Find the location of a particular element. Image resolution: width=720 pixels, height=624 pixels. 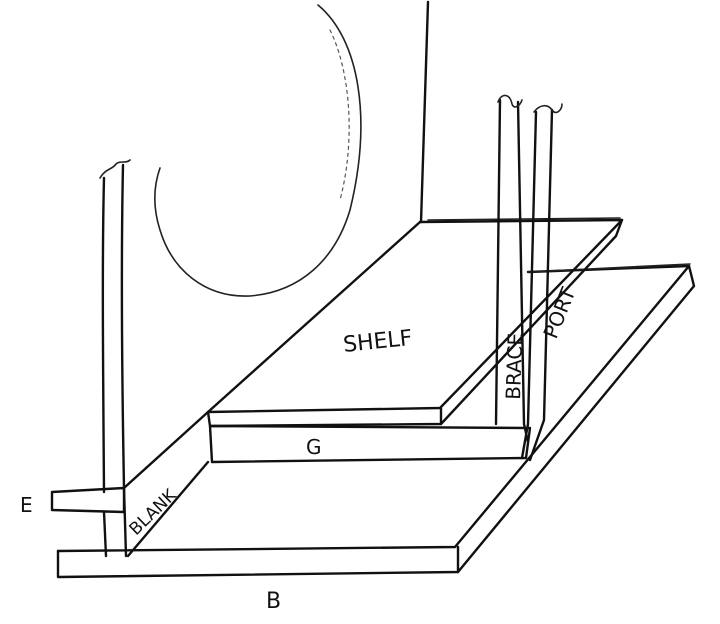

label-e: E is located at coordinates (26, 505).